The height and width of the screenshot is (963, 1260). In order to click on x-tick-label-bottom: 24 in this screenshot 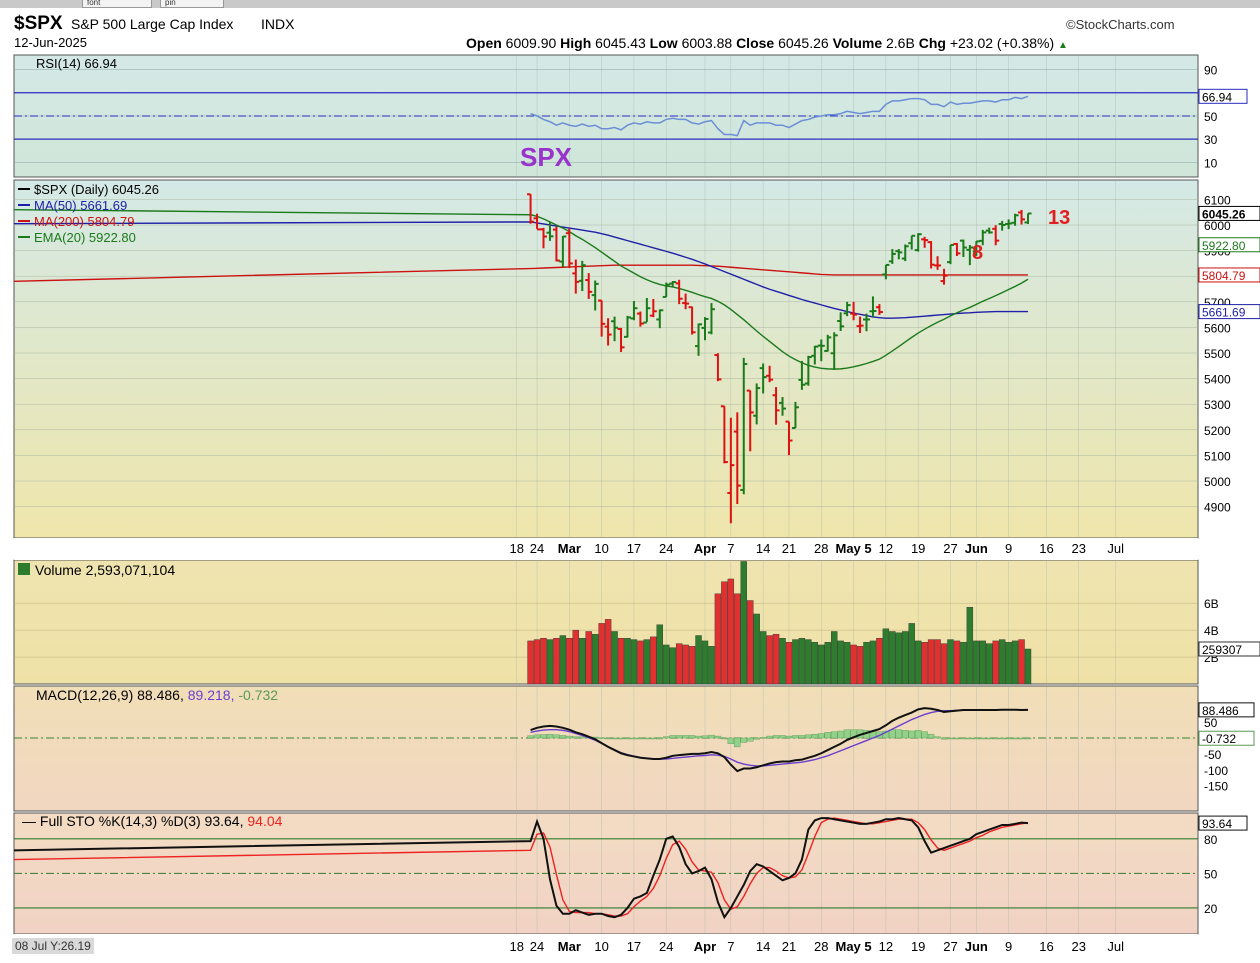, I will do `click(537, 946)`.